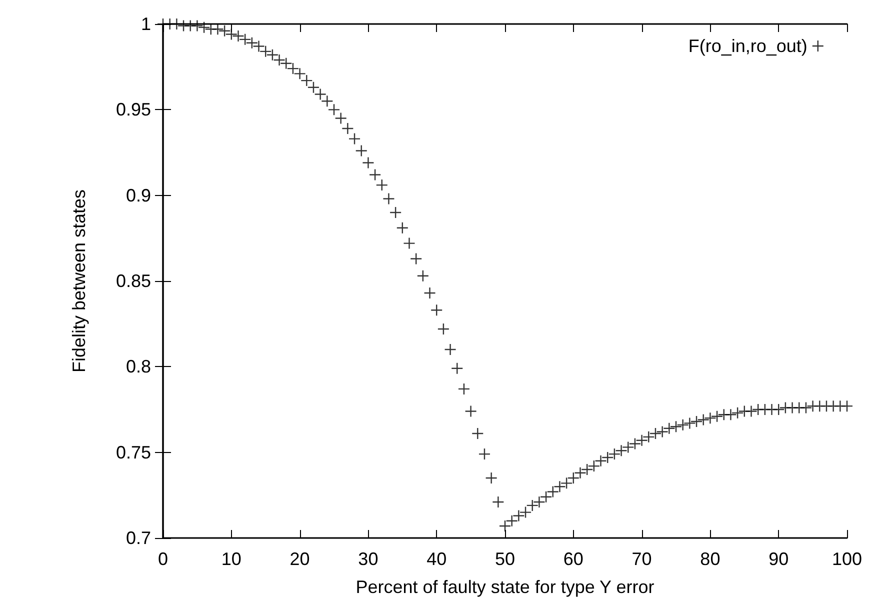  Describe the element at coordinates (778, 559) in the screenshot. I see `x-tick-label: 90` at that location.